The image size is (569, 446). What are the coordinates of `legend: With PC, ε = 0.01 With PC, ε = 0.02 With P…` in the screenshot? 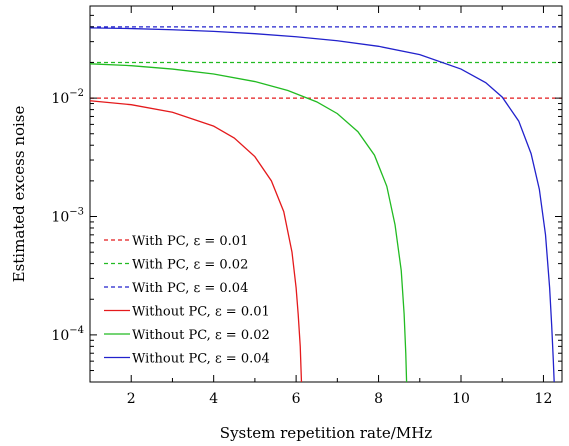 It's located at (187, 300).